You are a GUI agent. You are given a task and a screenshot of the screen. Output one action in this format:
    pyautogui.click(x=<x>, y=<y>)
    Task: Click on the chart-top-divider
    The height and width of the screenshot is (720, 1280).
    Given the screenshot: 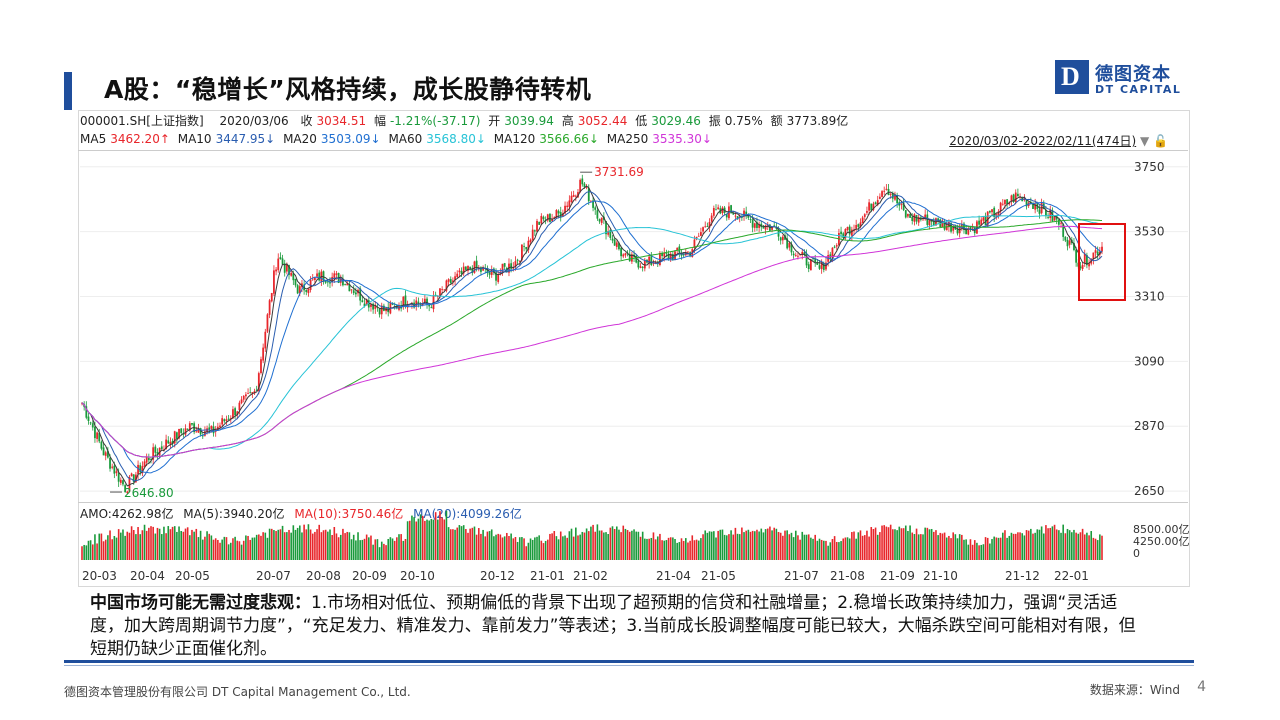 What is the action you would take?
    pyautogui.click(x=633, y=150)
    